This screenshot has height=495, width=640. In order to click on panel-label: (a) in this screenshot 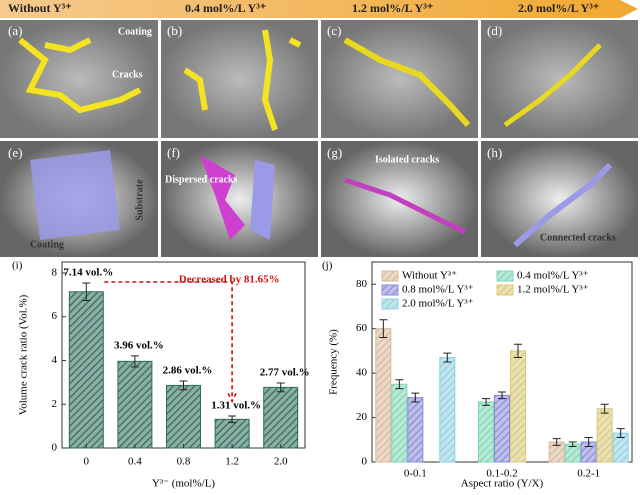, I will do `click(15, 30)`.